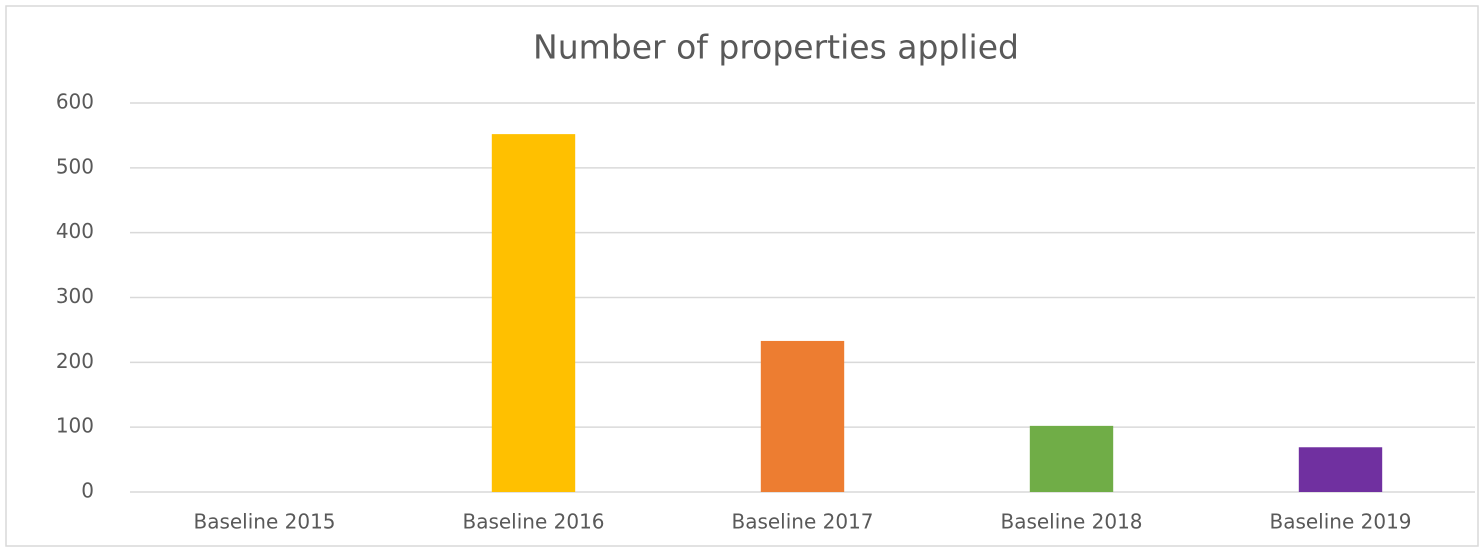  What do you see at coordinates (87, 491) in the screenshot?
I see `y-tick-label: 0` at bounding box center [87, 491].